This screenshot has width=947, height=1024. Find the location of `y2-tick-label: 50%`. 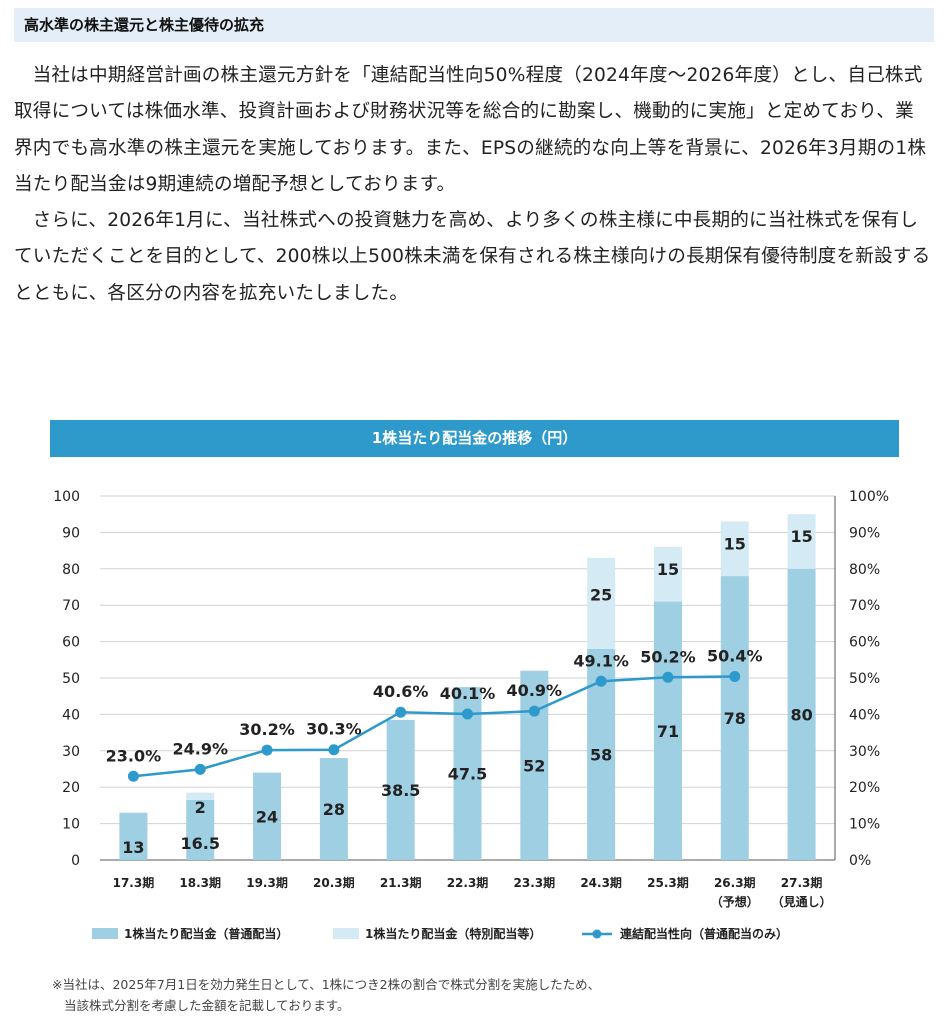

y2-tick-label: 50% is located at coordinates (864, 679).